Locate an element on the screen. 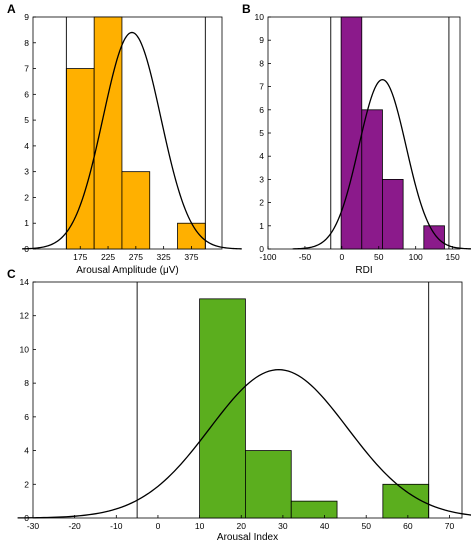 This screenshot has height=550, width=471. x-tick-label: 275 is located at coordinates (136, 257).